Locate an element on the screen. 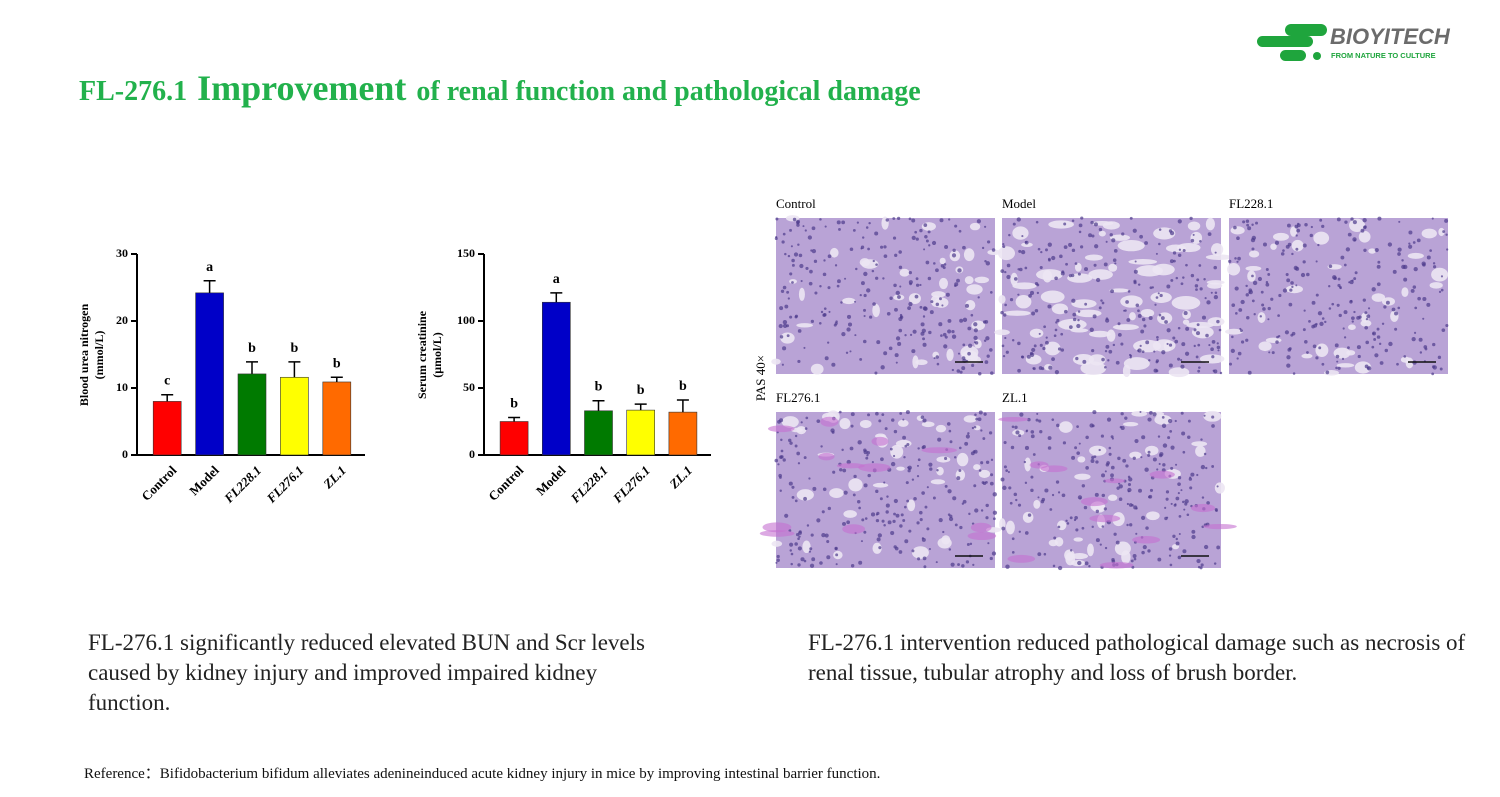 This screenshot has width=1500, height=797. micrograph-bg is located at coordinates (885, 296).